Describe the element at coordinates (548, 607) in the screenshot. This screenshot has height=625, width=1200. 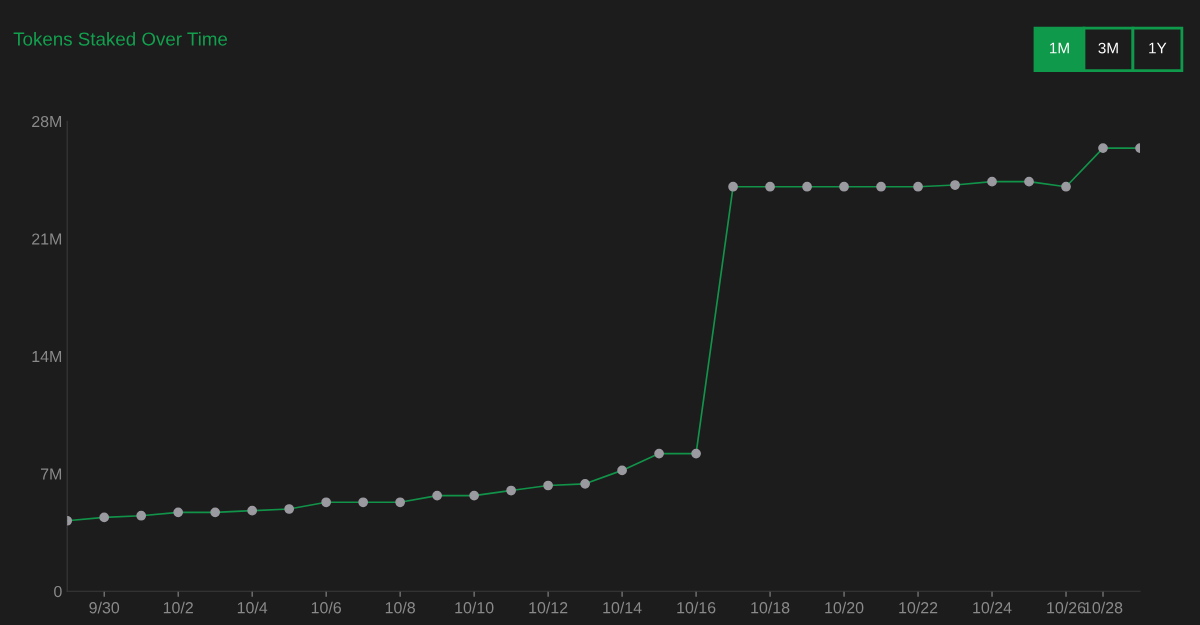
I see `x-tick-label: 10/12` at that location.